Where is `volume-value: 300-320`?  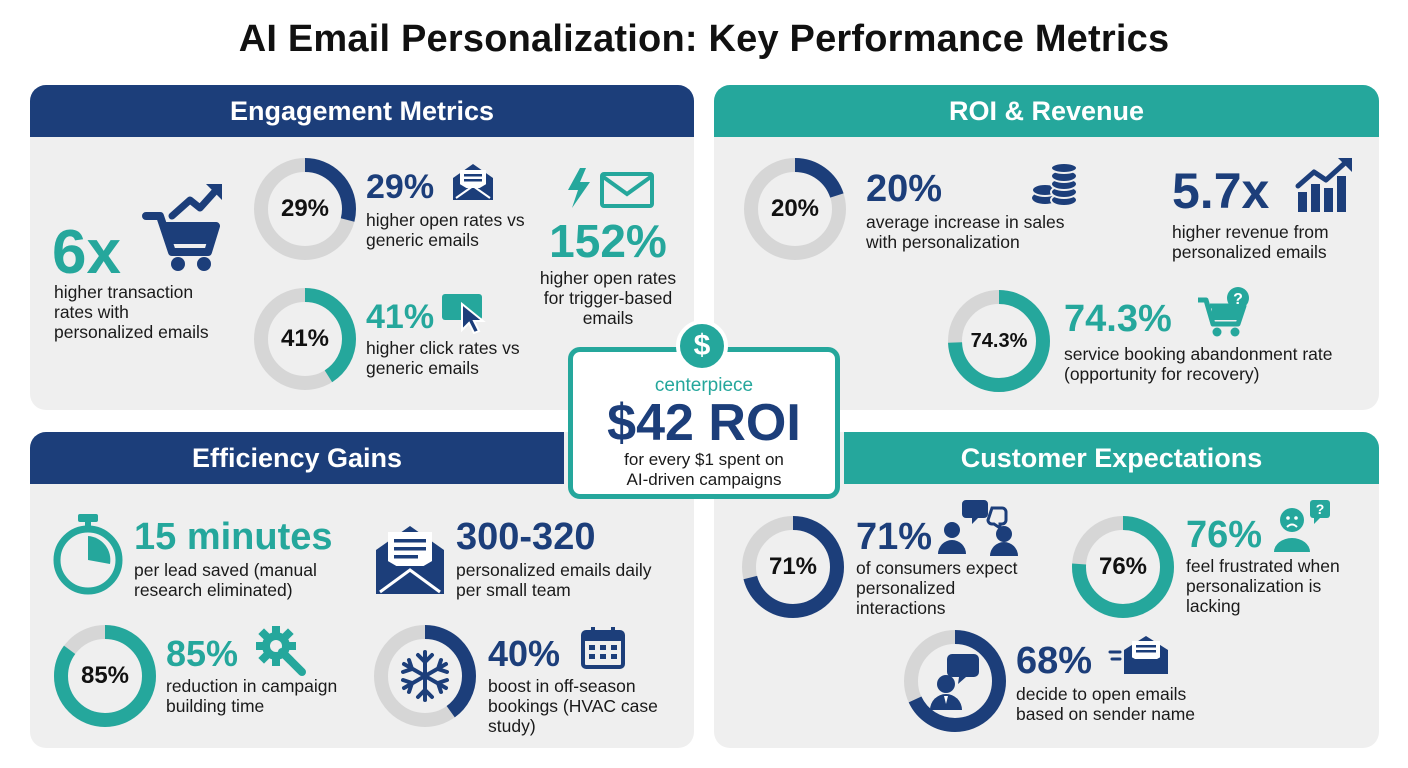 volume-value: 300-320 is located at coordinates (526, 537).